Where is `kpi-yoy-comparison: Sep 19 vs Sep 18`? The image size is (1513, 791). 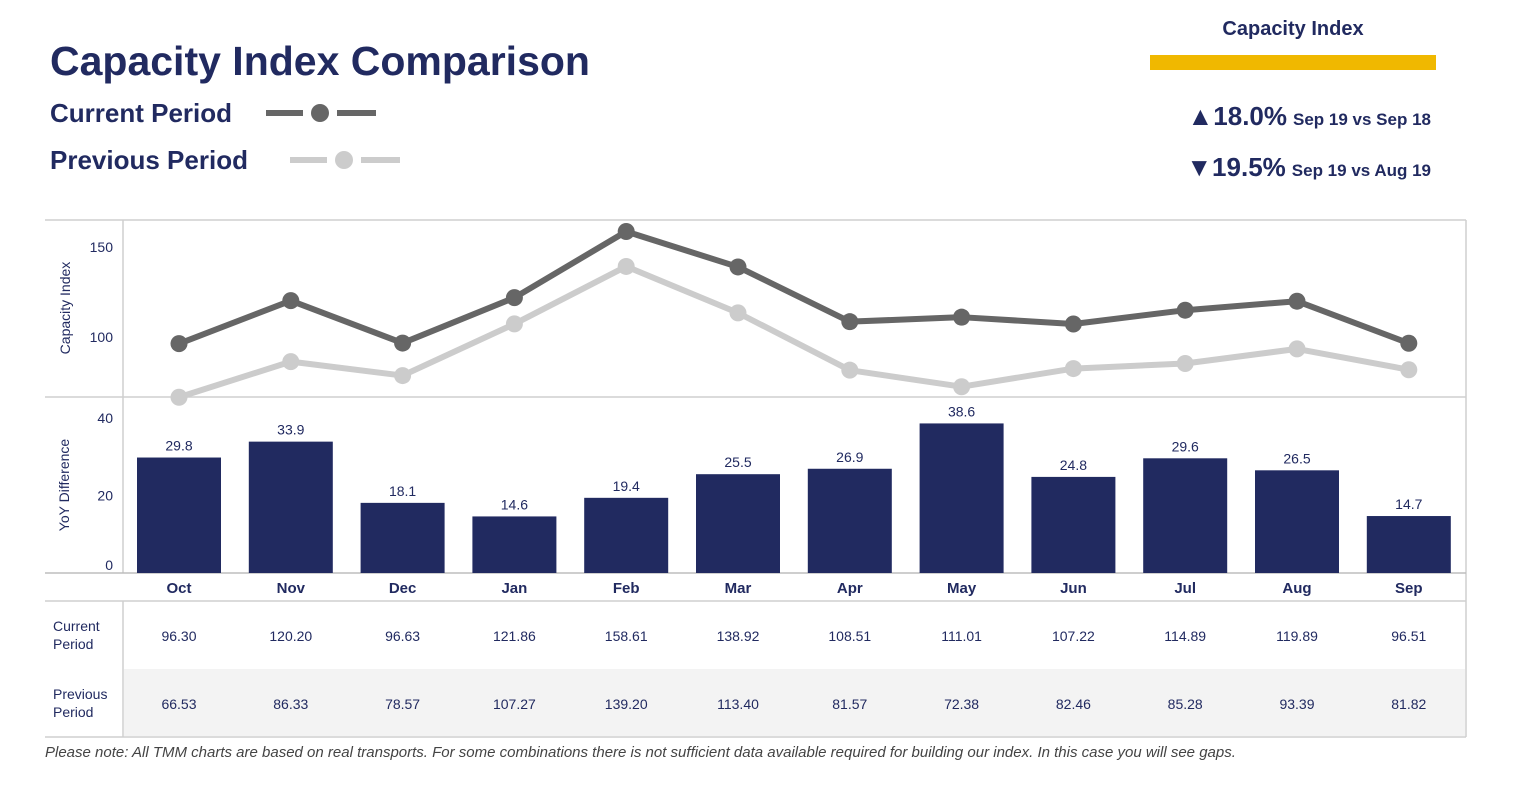 kpi-yoy-comparison: Sep 19 vs Sep 18 is located at coordinates (1362, 119).